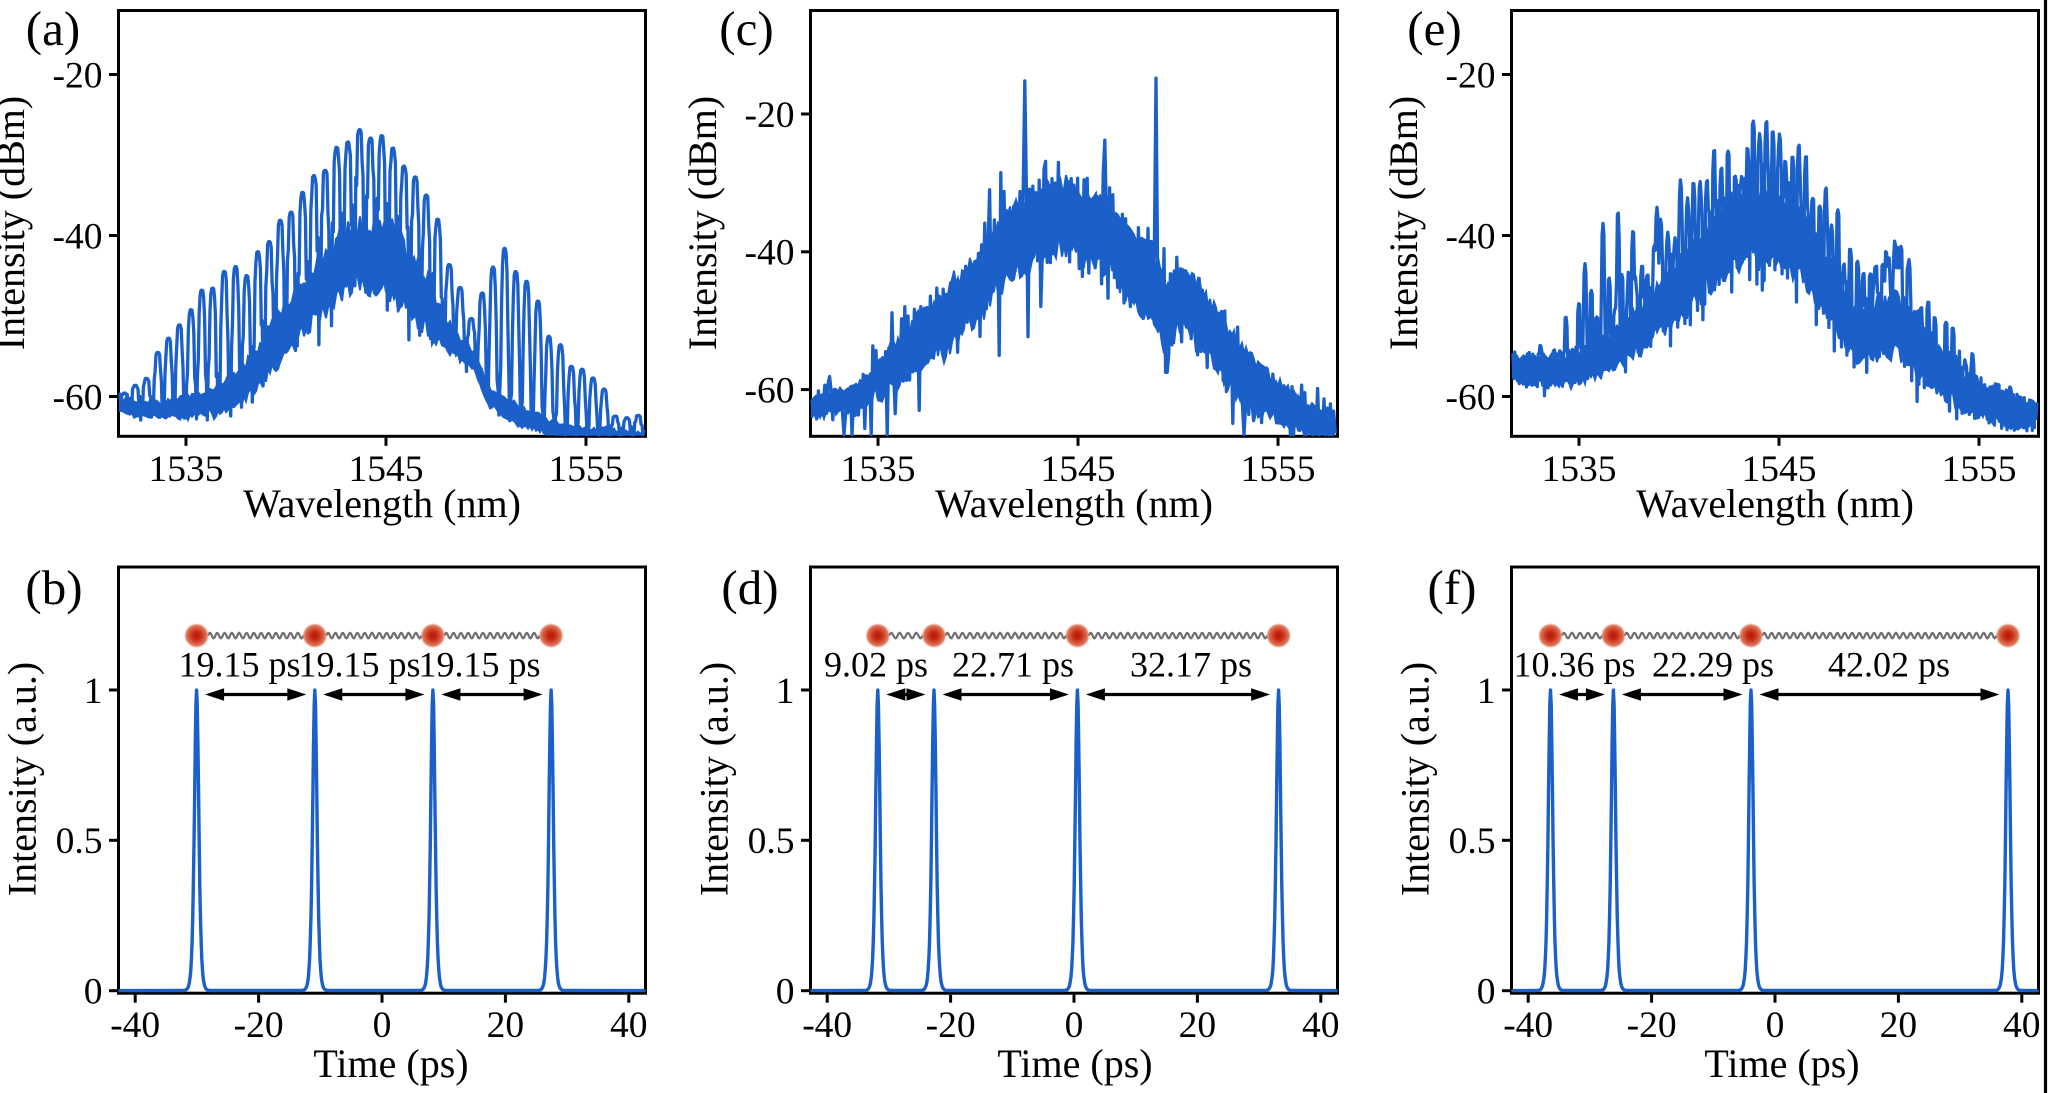 The image size is (2048, 1093). What do you see at coordinates (53, 28) in the screenshot?
I see `svg-text: (a)` at bounding box center [53, 28].